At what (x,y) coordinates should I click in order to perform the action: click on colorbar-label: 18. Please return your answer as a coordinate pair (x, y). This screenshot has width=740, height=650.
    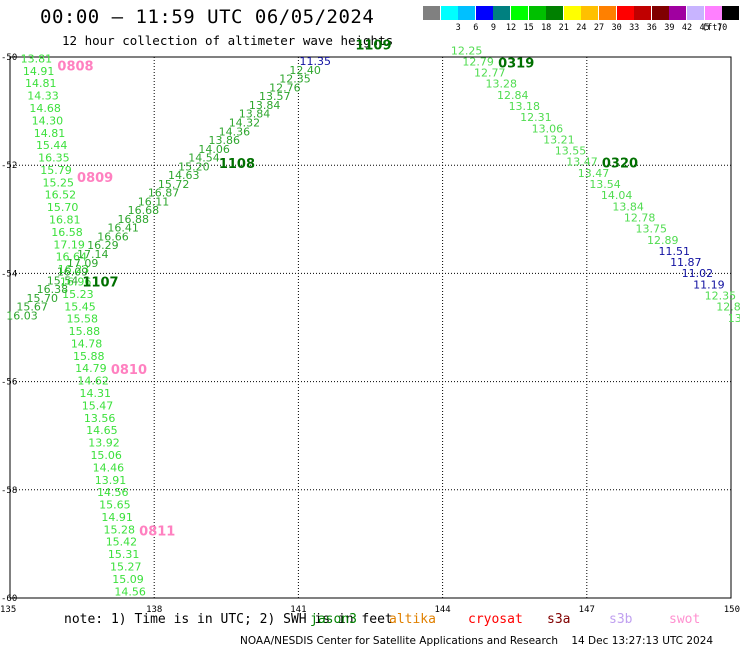
    Looking at the image, I should click on (546, 28).